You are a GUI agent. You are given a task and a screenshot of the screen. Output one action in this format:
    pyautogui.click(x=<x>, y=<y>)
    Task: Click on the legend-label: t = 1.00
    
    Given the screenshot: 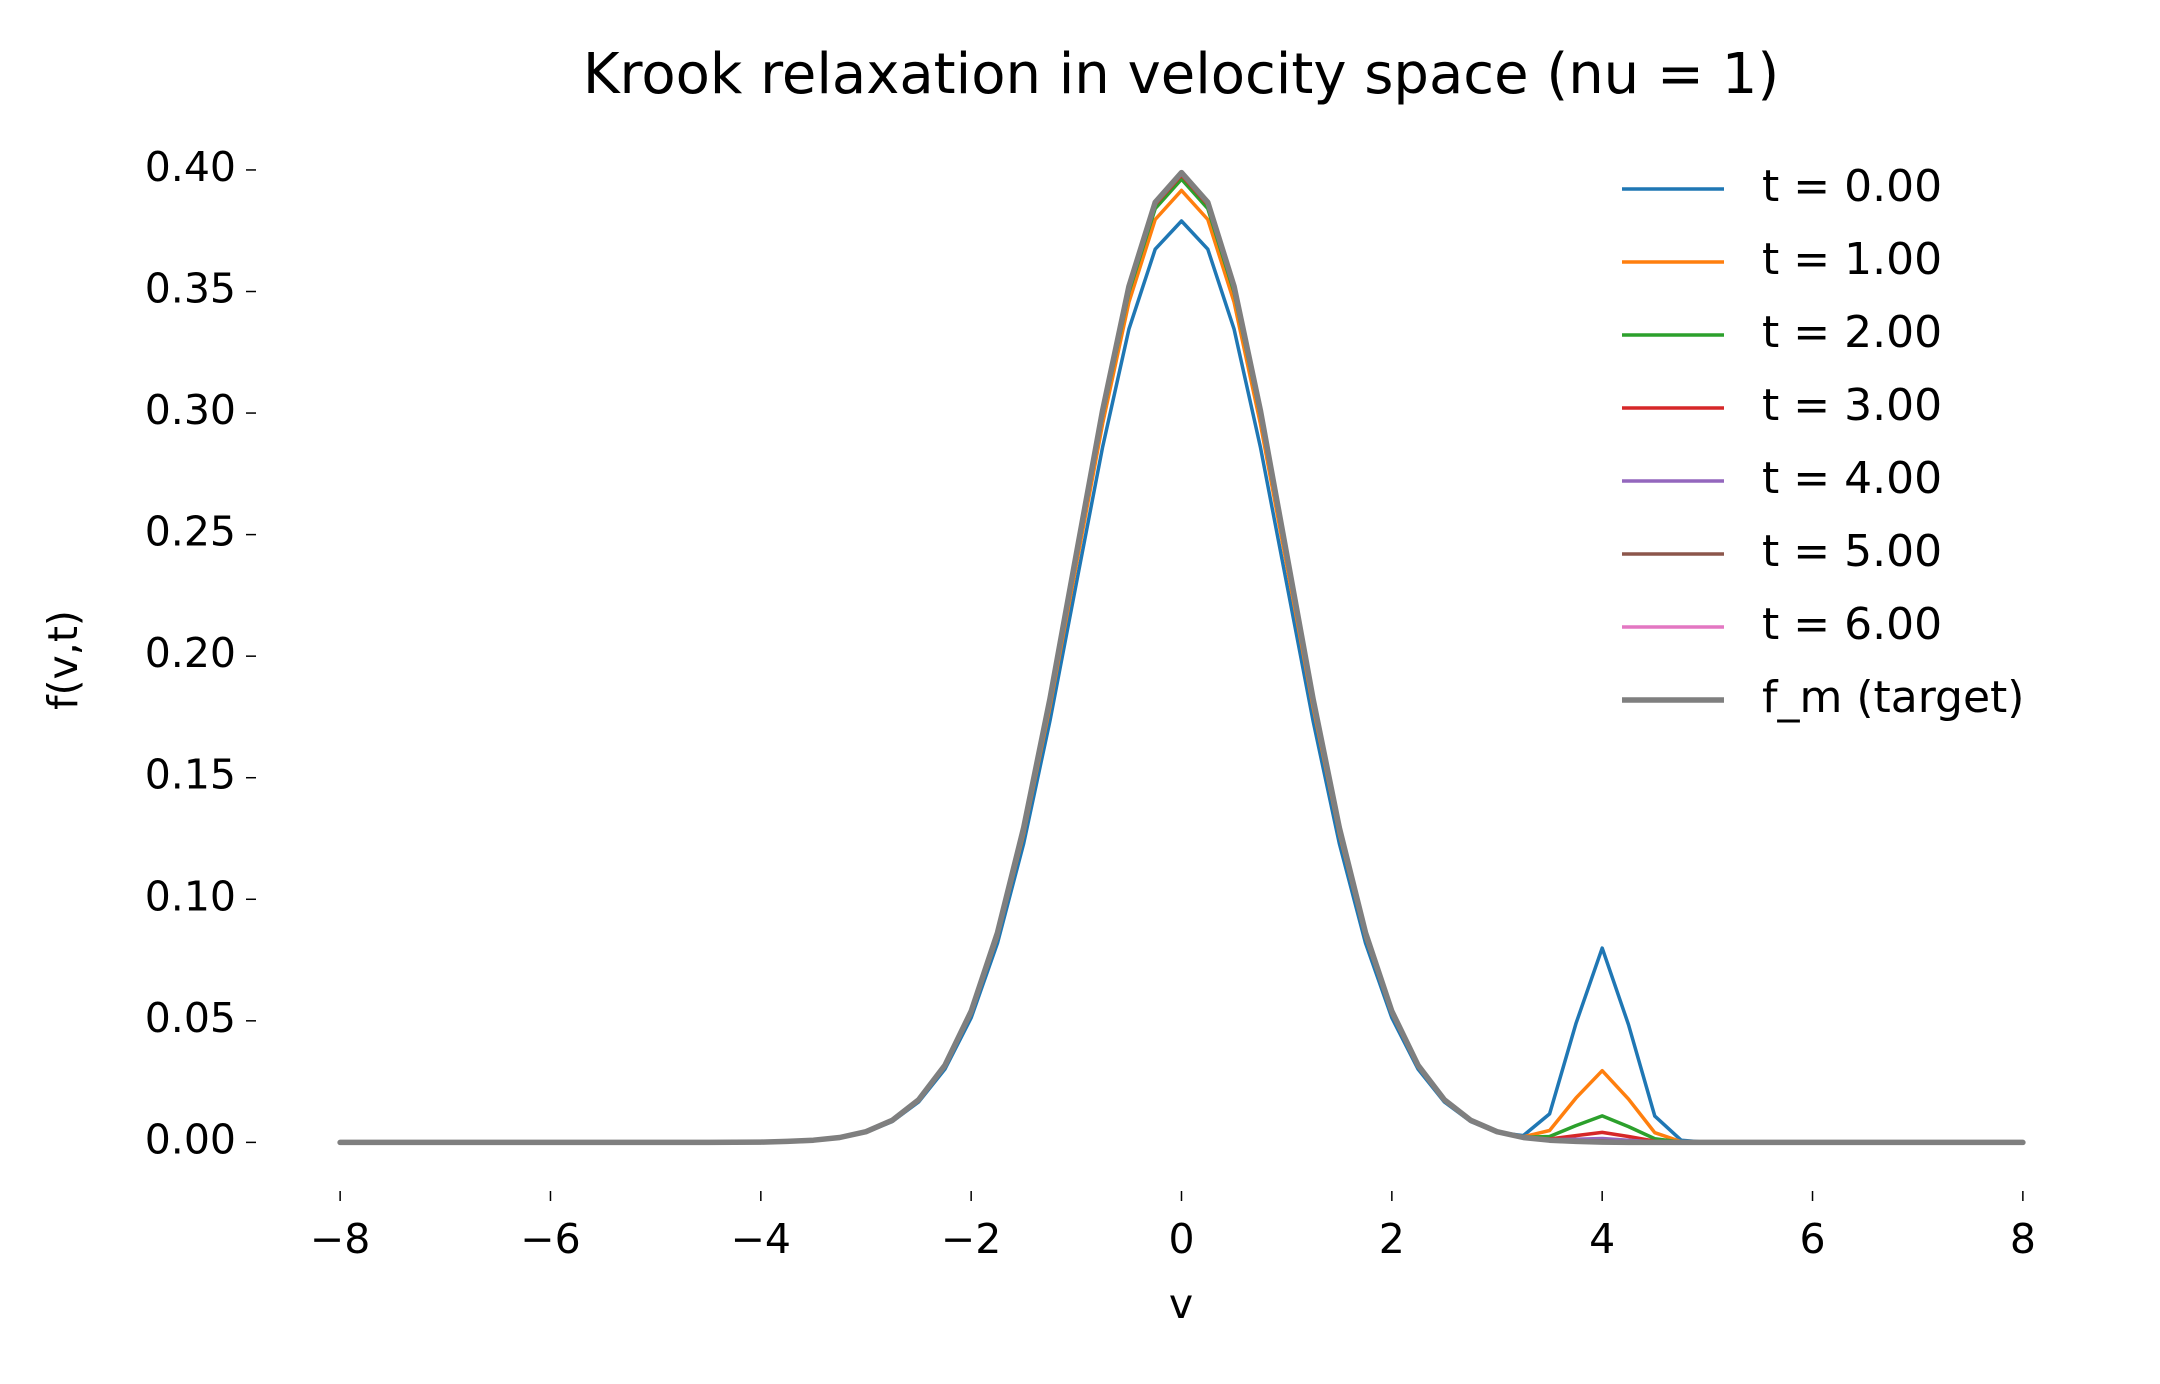 What is the action you would take?
    pyautogui.click(x=1852, y=259)
    